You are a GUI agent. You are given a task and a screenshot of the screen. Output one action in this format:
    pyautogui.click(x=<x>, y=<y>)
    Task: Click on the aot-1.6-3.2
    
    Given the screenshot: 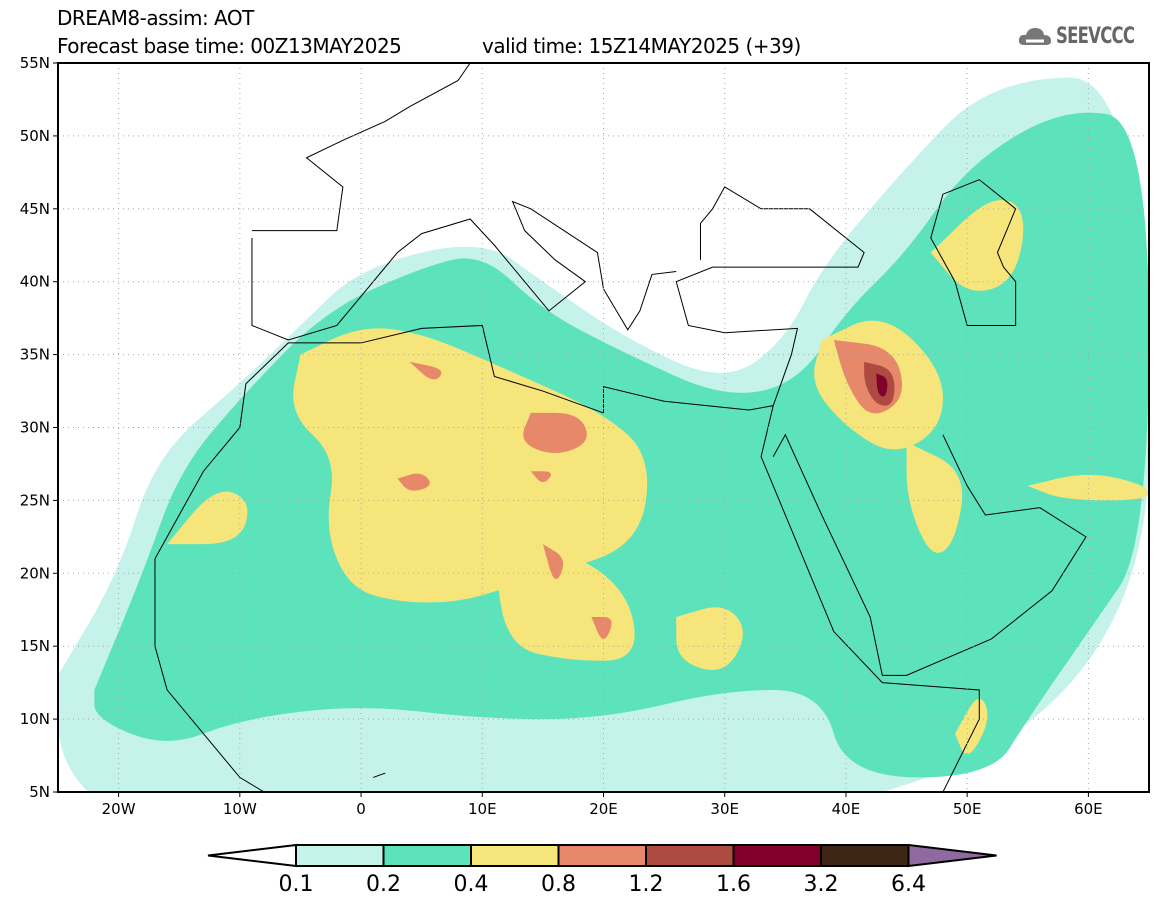 What is the action you would take?
    pyautogui.click(x=882, y=385)
    